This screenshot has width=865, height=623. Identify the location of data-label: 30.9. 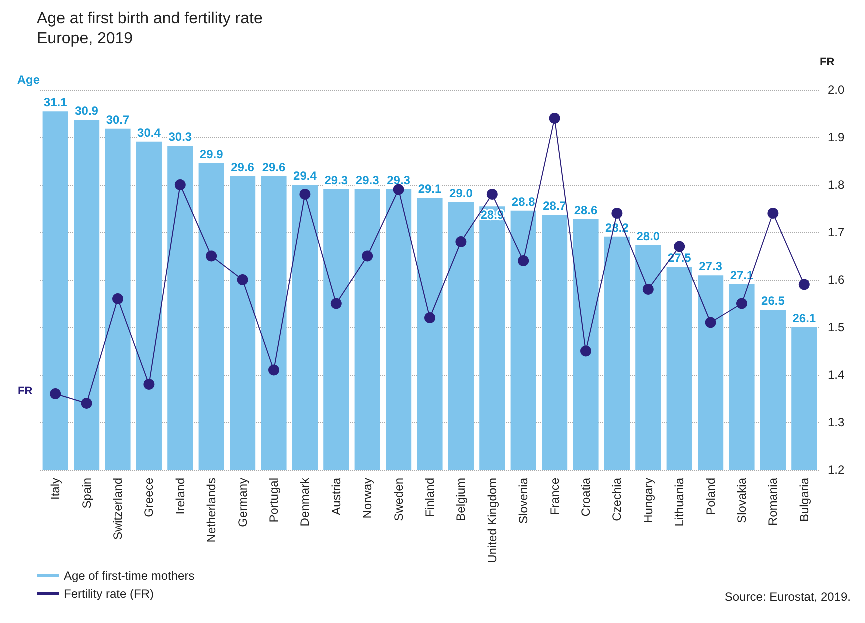
(87, 111).